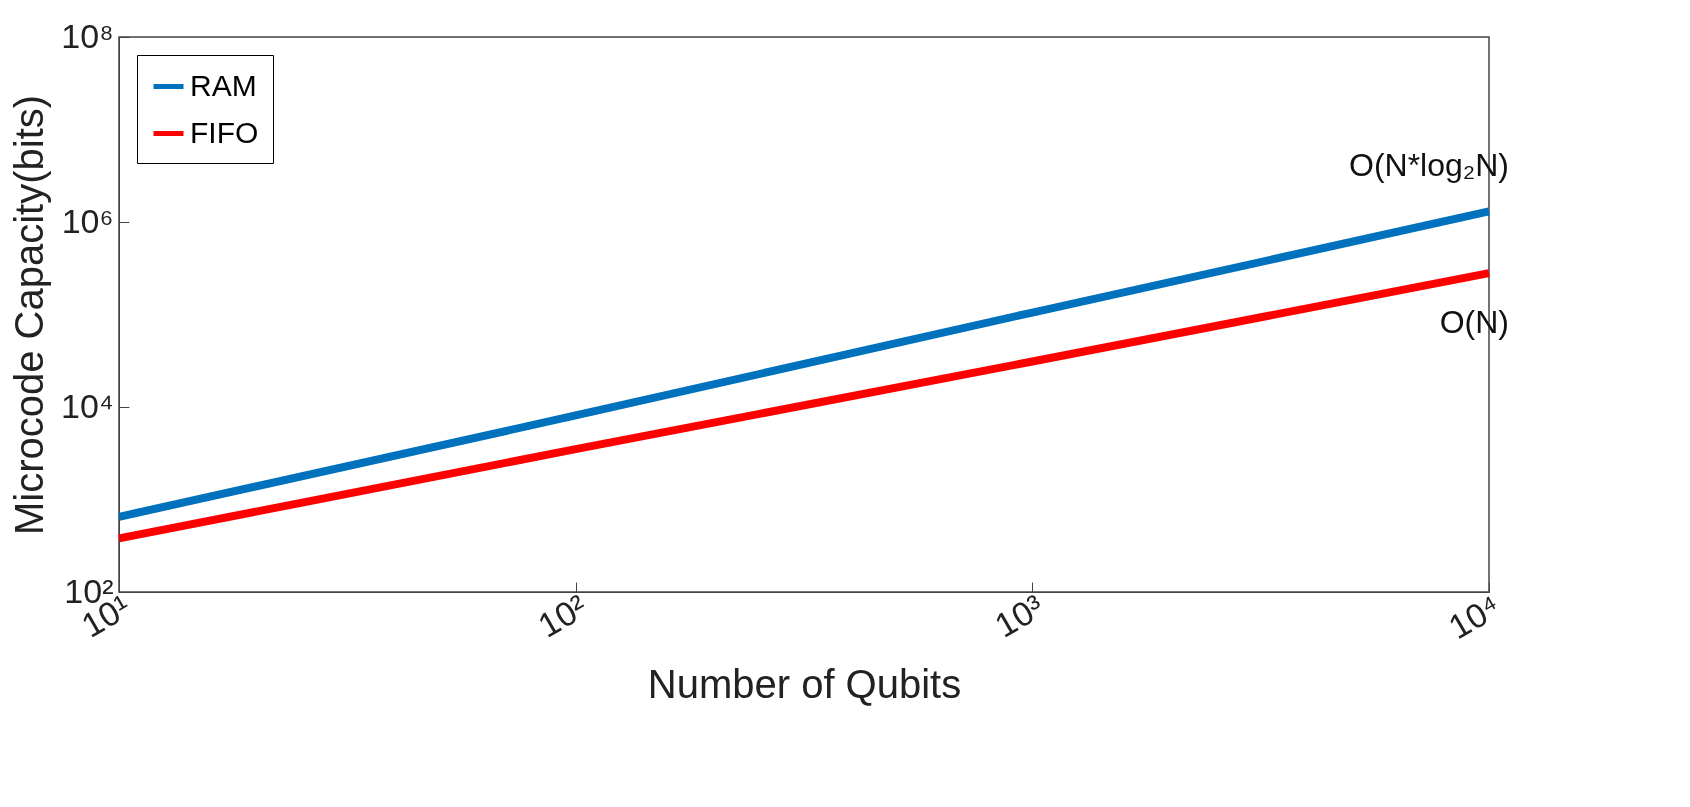 The image size is (1690, 807). Describe the element at coordinates (562, 616) in the screenshot. I see `x-tick-label: 10²` at that location.